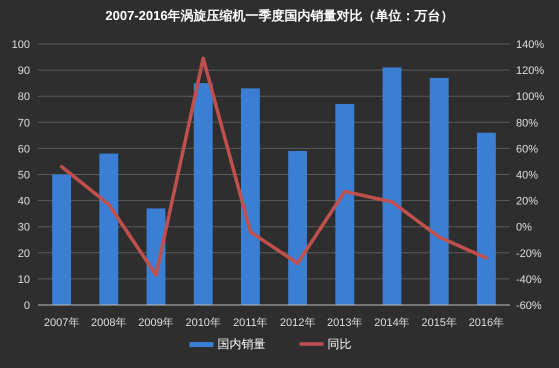  I want to click on y-tick-label: 50, so click(24, 176).